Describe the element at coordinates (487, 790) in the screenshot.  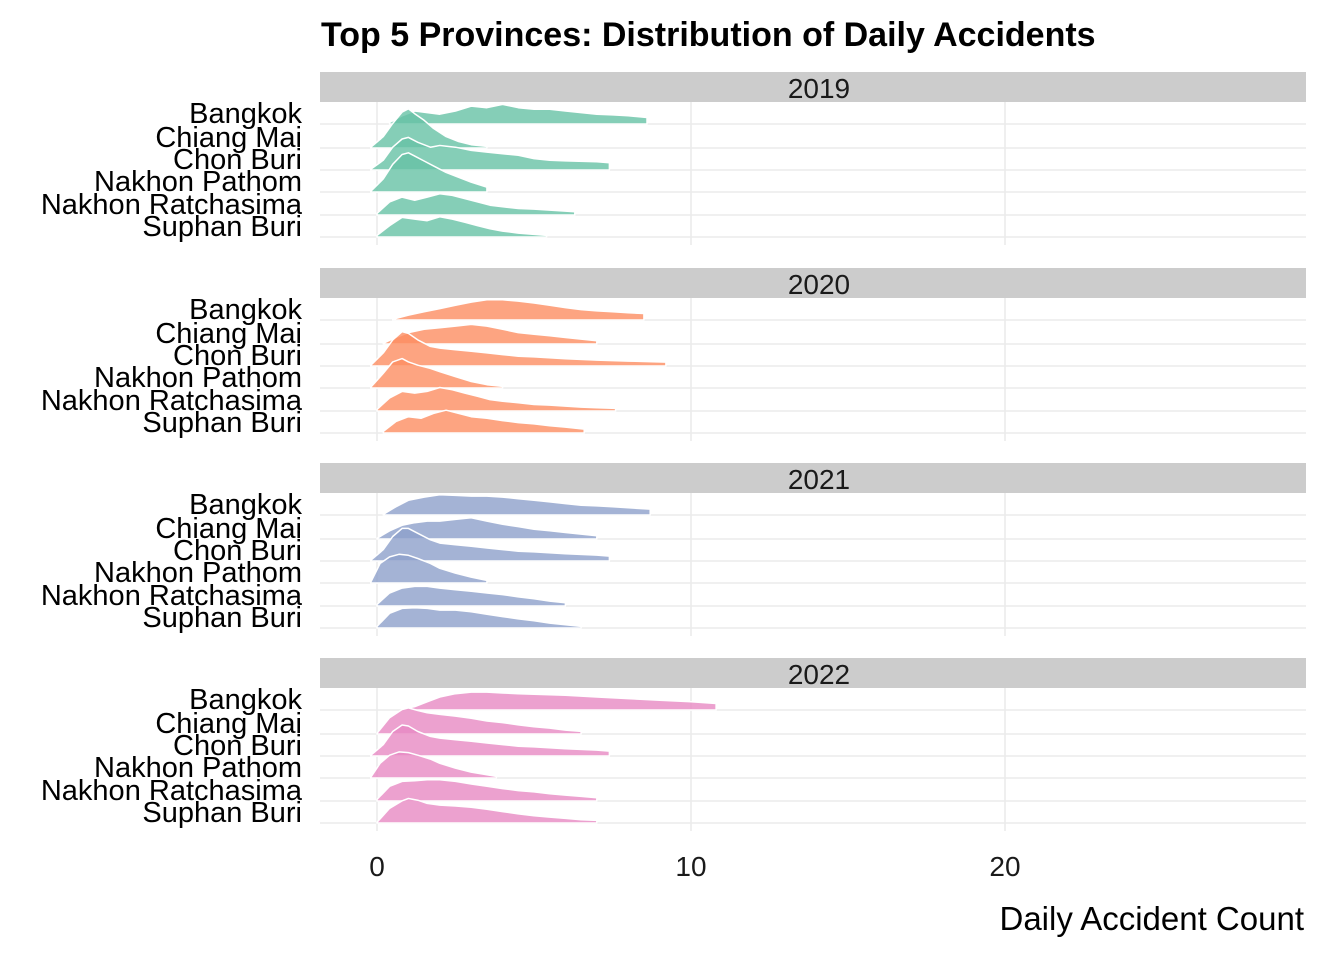
I see `density-ridge-2022-nakhon-ratchasima` at that location.